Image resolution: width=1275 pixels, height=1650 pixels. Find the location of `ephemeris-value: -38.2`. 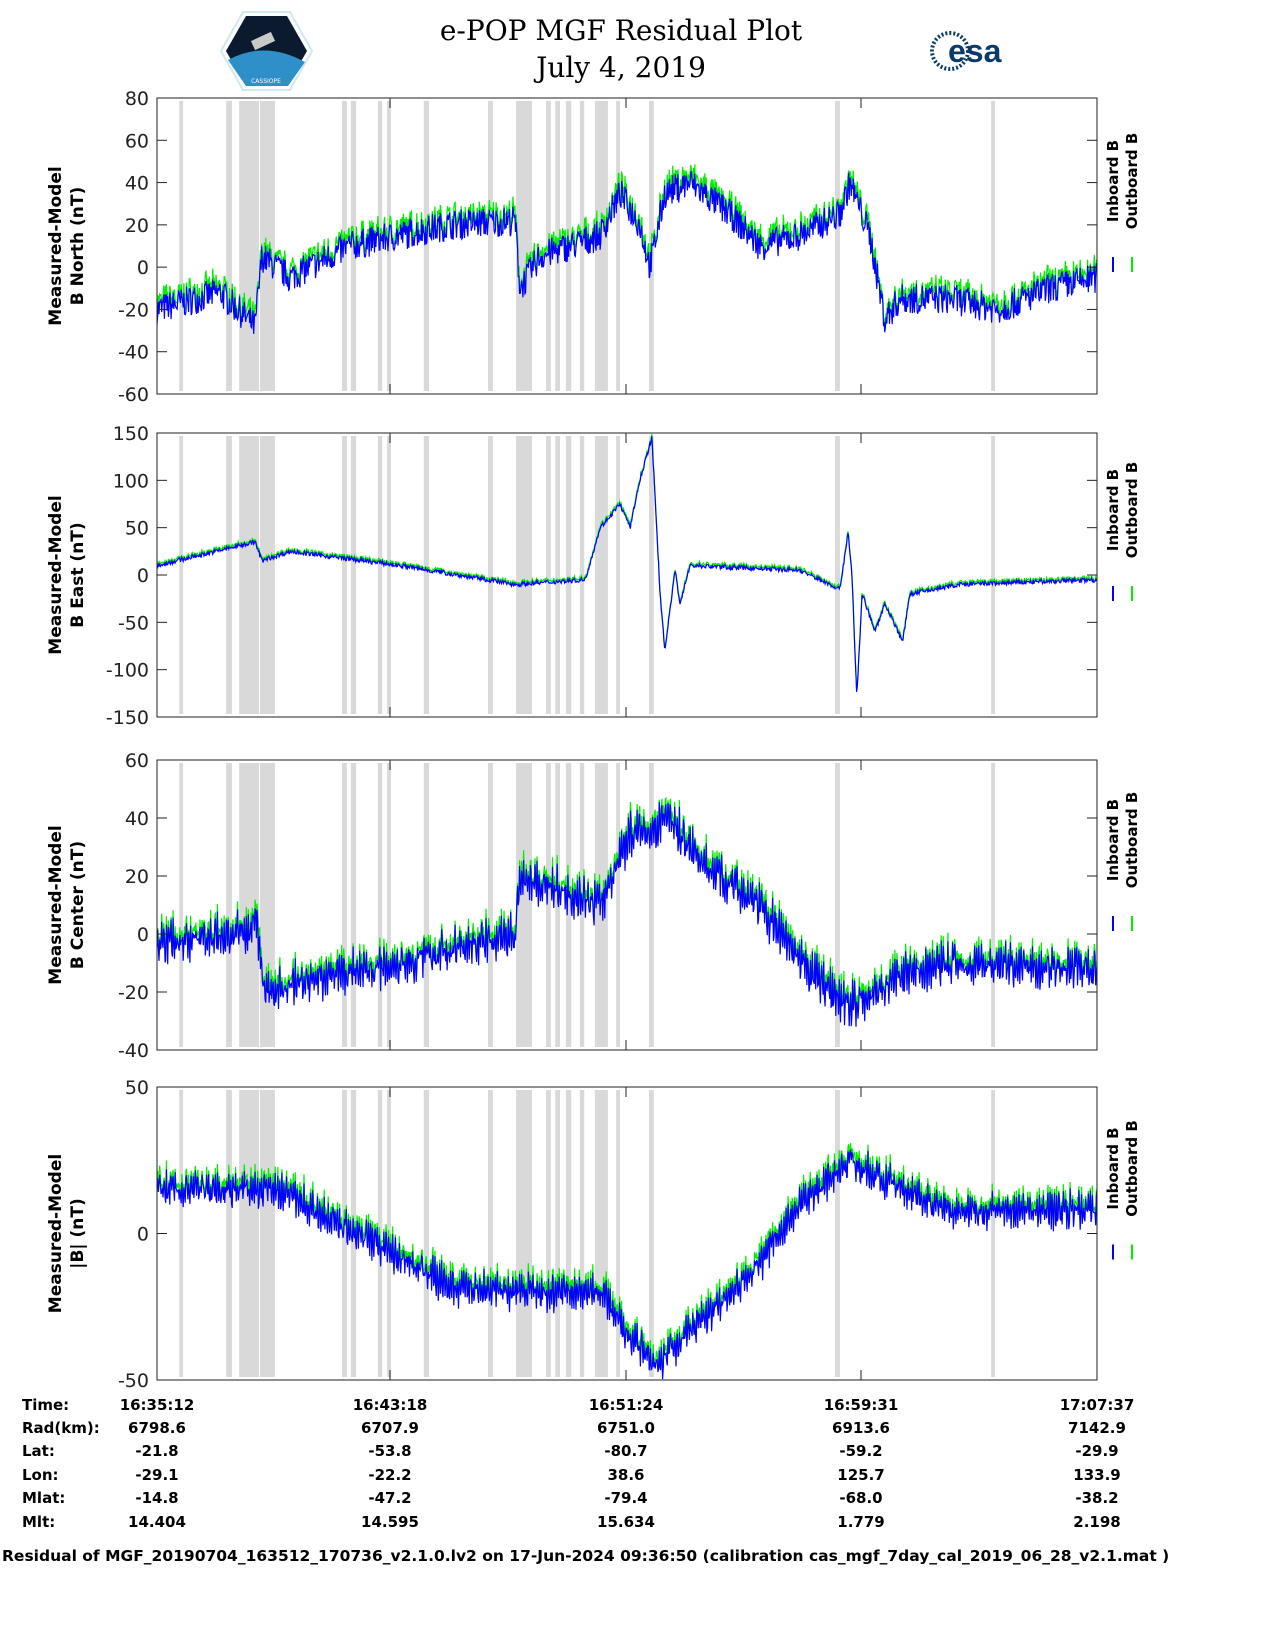

ephemeris-value: -38.2 is located at coordinates (1097, 1498).